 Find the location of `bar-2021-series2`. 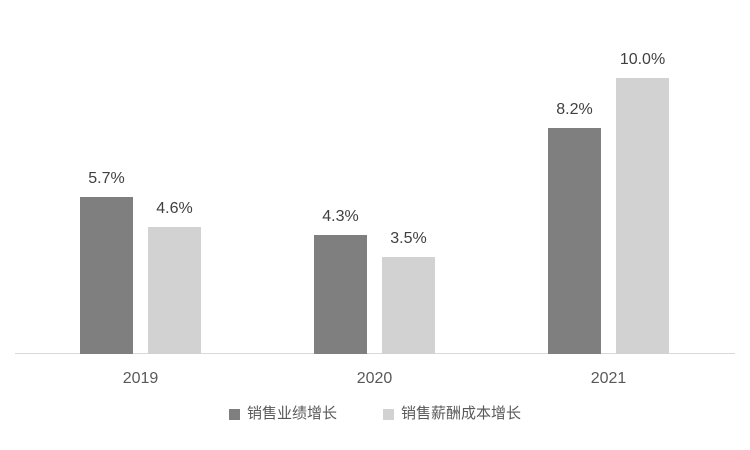

bar-2021-series2 is located at coordinates (642, 216).